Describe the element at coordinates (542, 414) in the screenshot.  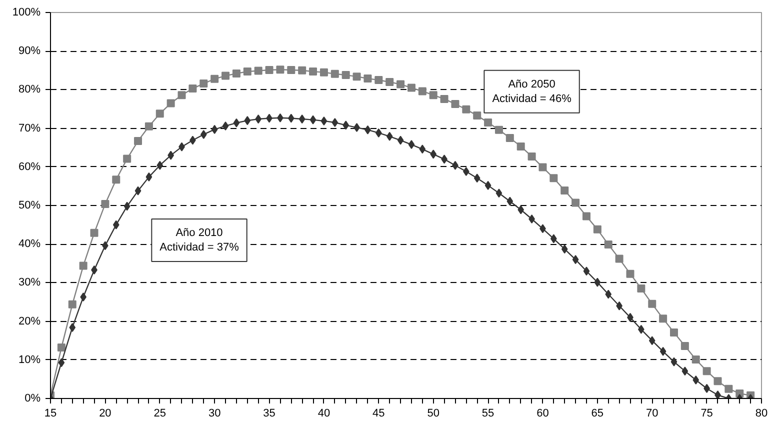
I see `x-tick-label: 60` at that location.